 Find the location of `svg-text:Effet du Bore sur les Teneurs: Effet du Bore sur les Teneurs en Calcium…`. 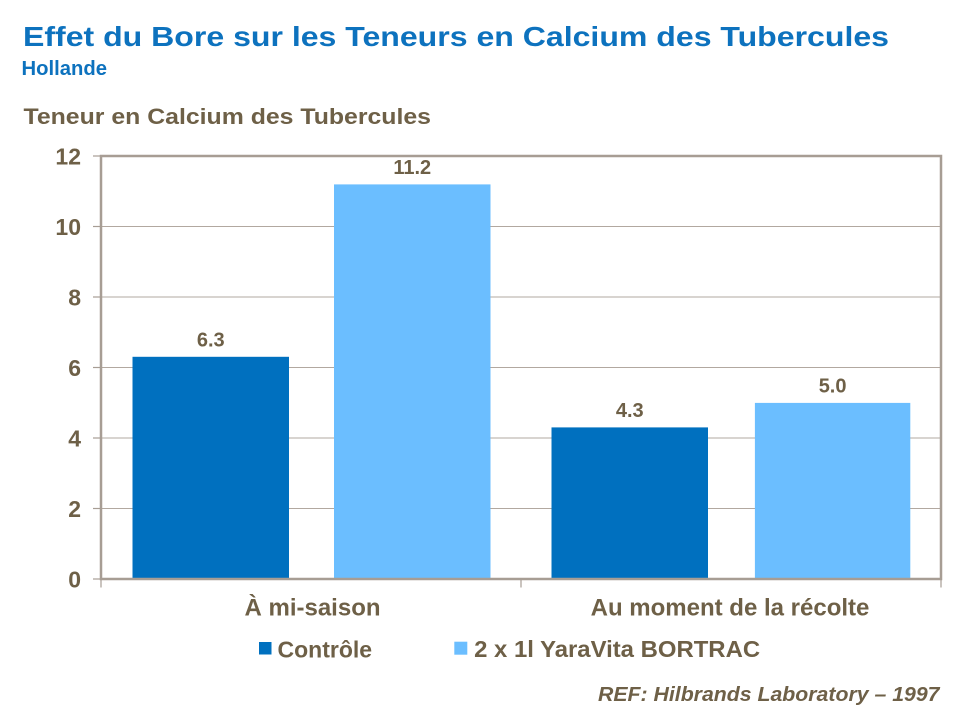

svg-text:Effet du Bore sur les Teneurs: Effet du Bore sur les Teneurs en Calcium… is located at coordinates (456, 36).